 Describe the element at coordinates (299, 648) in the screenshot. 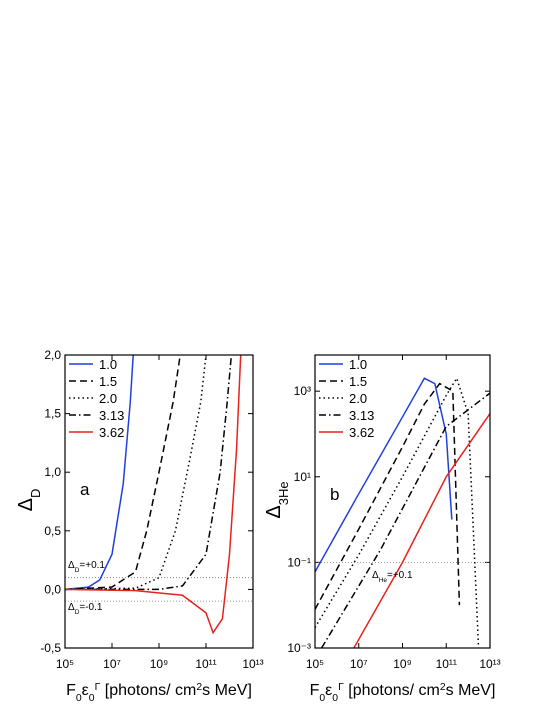

I see `y-tick-label: 10⁻³` at that location.